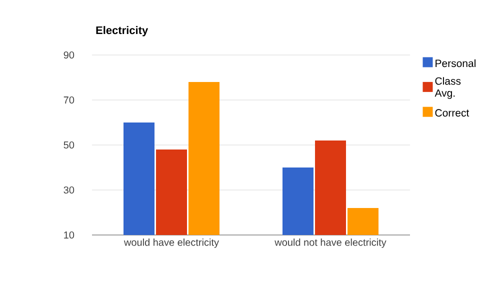 The width and height of the screenshot is (502, 292). What do you see at coordinates (69, 145) in the screenshot?
I see `y-tick-label: 50` at bounding box center [69, 145].